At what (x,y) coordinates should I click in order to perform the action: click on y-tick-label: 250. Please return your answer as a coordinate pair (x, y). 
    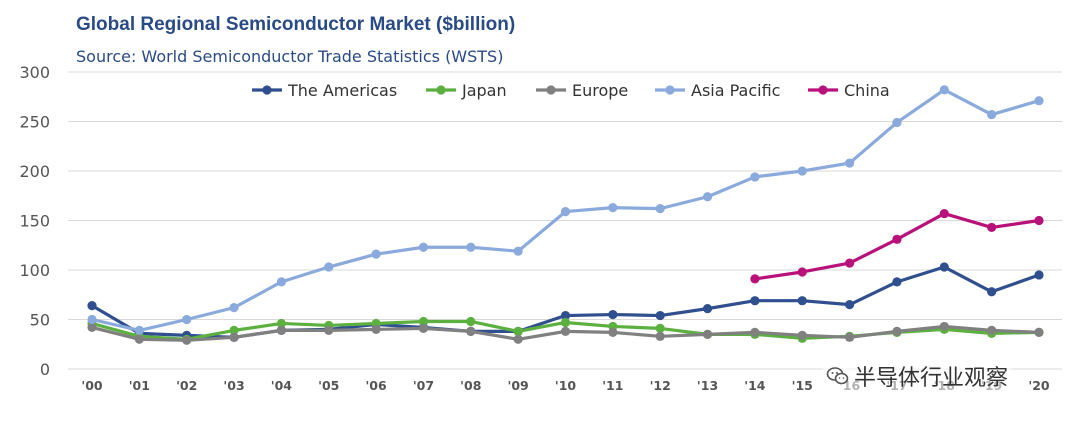
    Looking at the image, I should click on (34, 122).